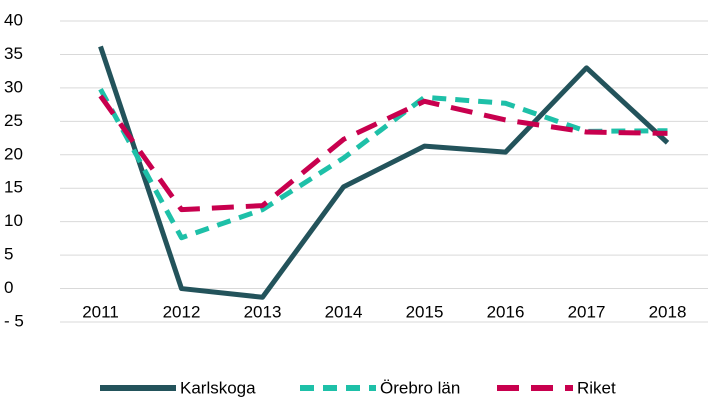 The height and width of the screenshot is (401, 708). Describe the element at coordinates (344, 311) in the screenshot. I see `x-tick-label: 2014` at that location.